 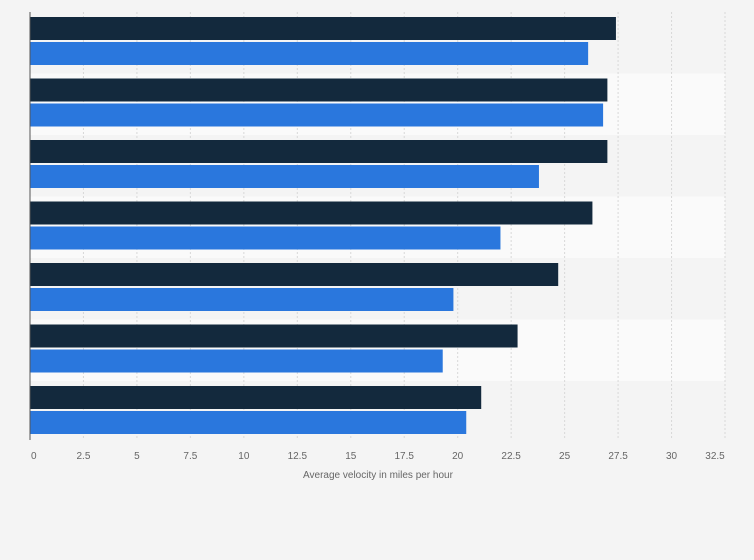 What do you see at coordinates (378, 456) in the screenshot?
I see `x-axis-ticks: 0 2.5 5 7.5 10 12.5 15 17.5 20 22.5 25 27.5 30 32.5` at bounding box center [378, 456].